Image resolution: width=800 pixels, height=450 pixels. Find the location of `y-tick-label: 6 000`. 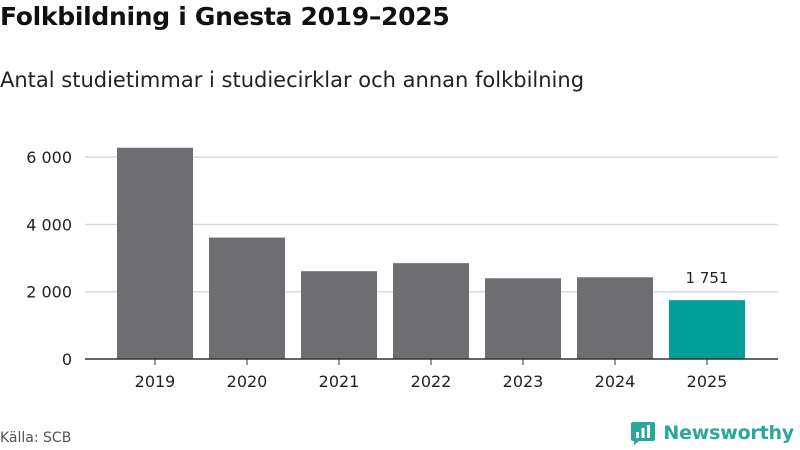

y-tick-label: 6 000 is located at coordinates (49, 157).